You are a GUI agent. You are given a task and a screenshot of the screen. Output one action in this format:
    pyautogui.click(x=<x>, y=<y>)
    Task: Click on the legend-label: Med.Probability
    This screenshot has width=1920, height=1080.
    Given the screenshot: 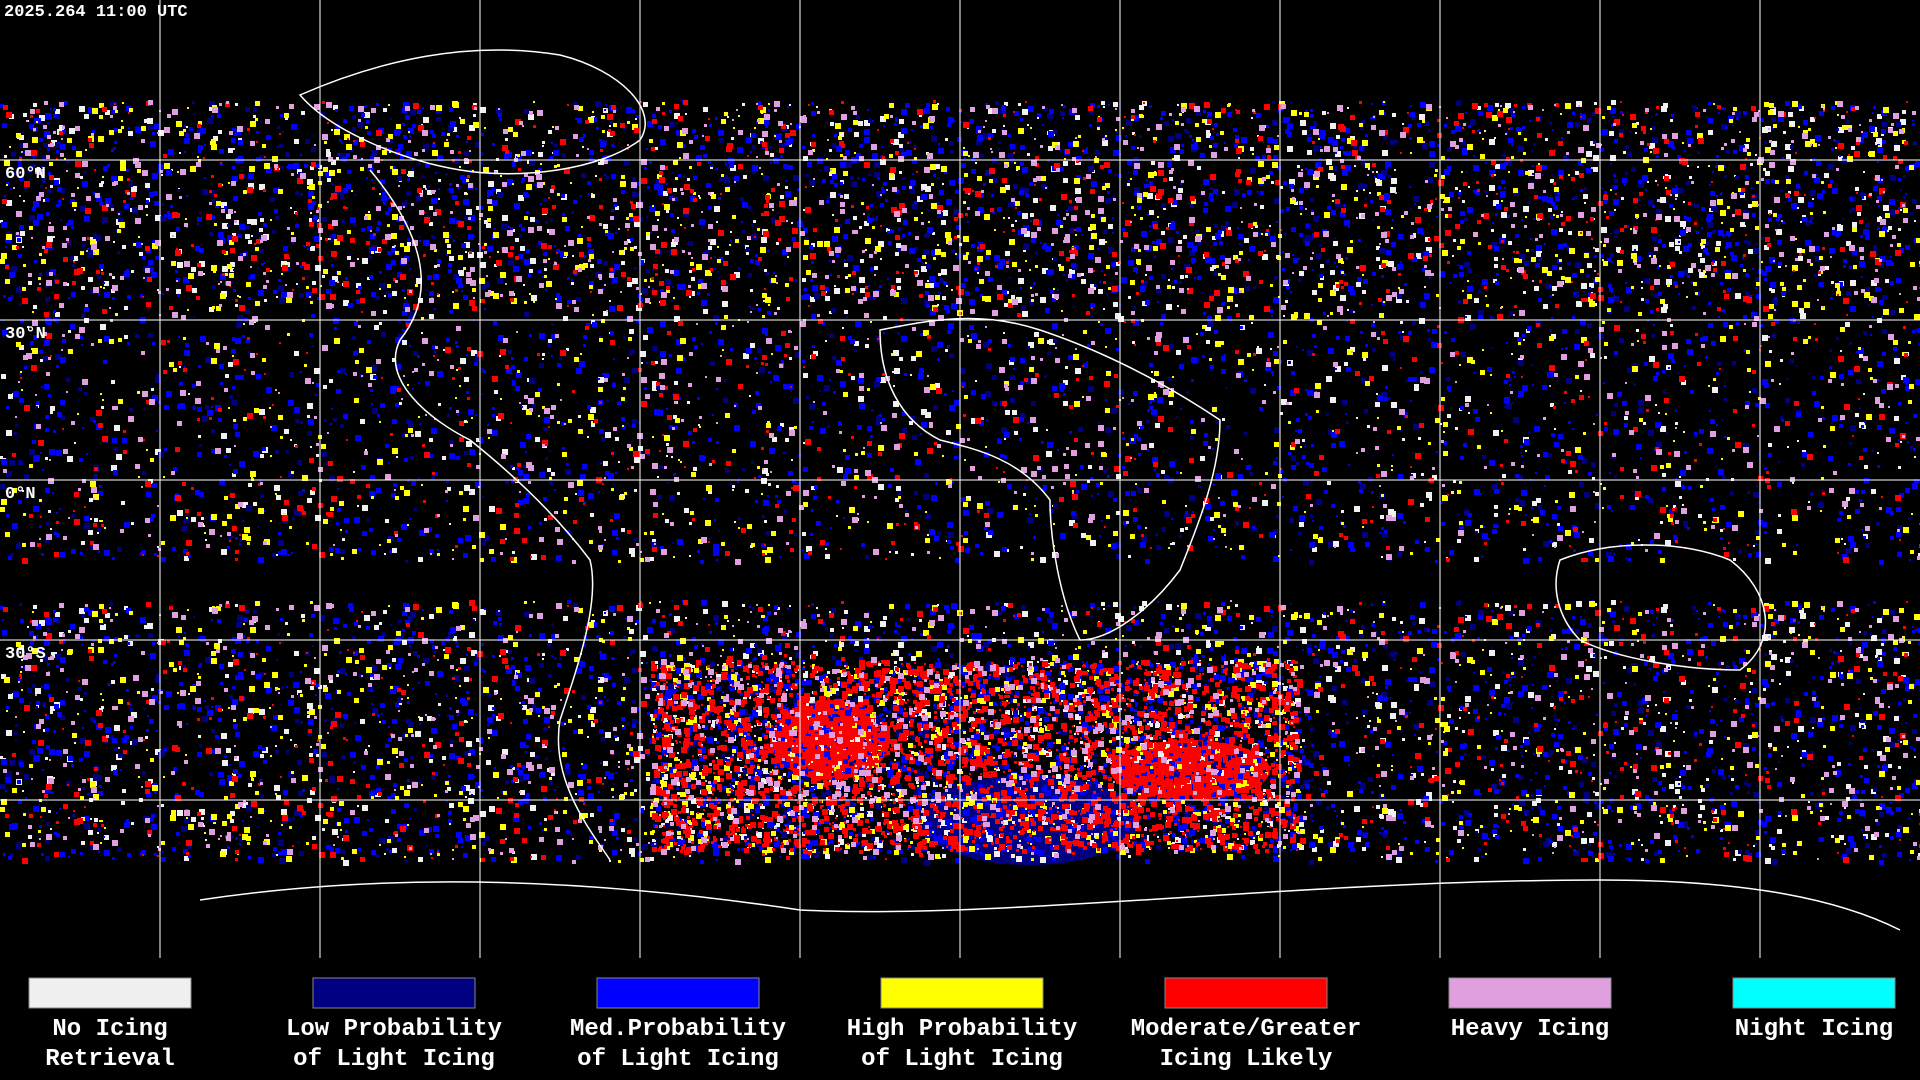 What is the action you would take?
    pyautogui.click(x=678, y=1029)
    